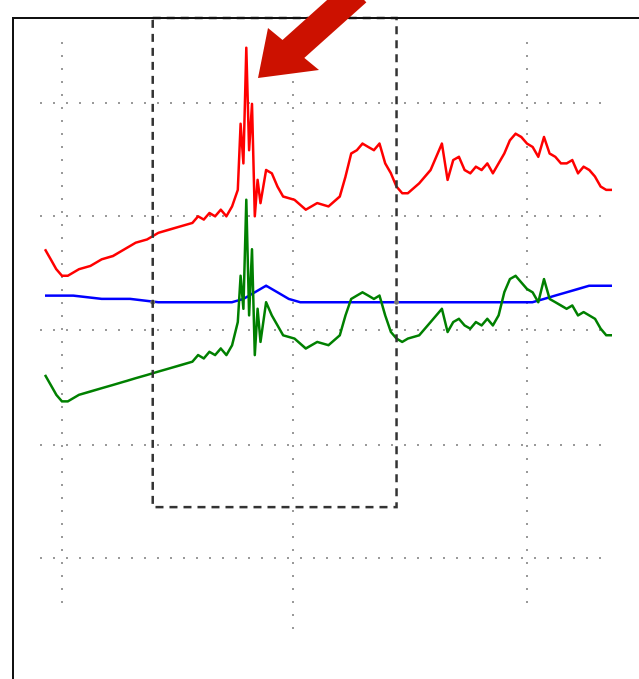  What do you see at coordinates (397, 302) in the screenshot?
I see `series-marker` at bounding box center [397, 302].